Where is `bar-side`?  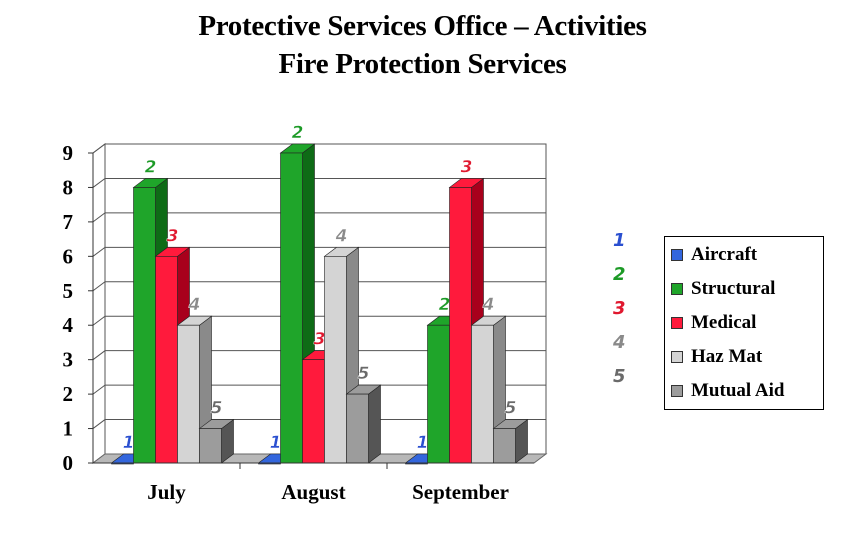
bar-side is located at coordinates (374, 424).